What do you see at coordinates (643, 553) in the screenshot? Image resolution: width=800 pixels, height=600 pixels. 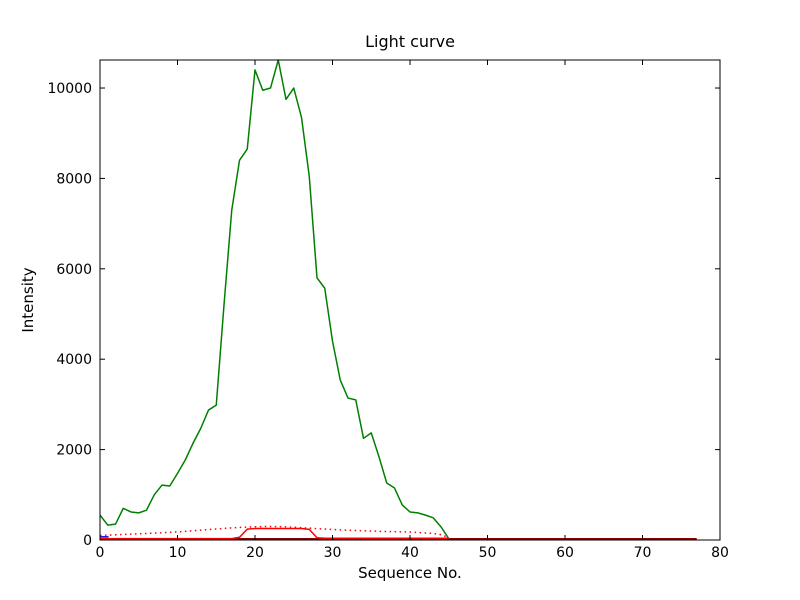 I see `x-tick-label: 70` at bounding box center [643, 553].